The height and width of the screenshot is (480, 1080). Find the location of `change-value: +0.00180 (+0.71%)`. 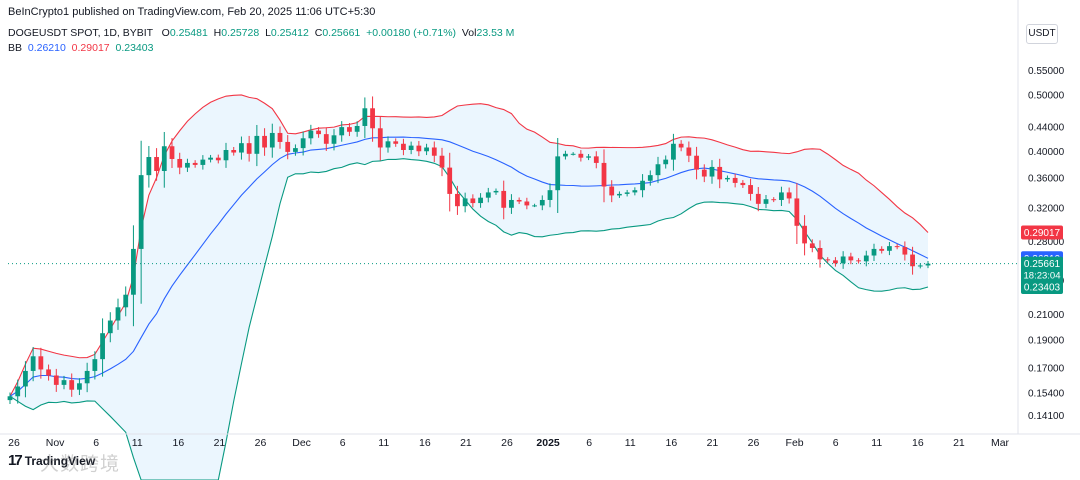

change-value: +0.00180 (+0.71%) is located at coordinates (411, 33).